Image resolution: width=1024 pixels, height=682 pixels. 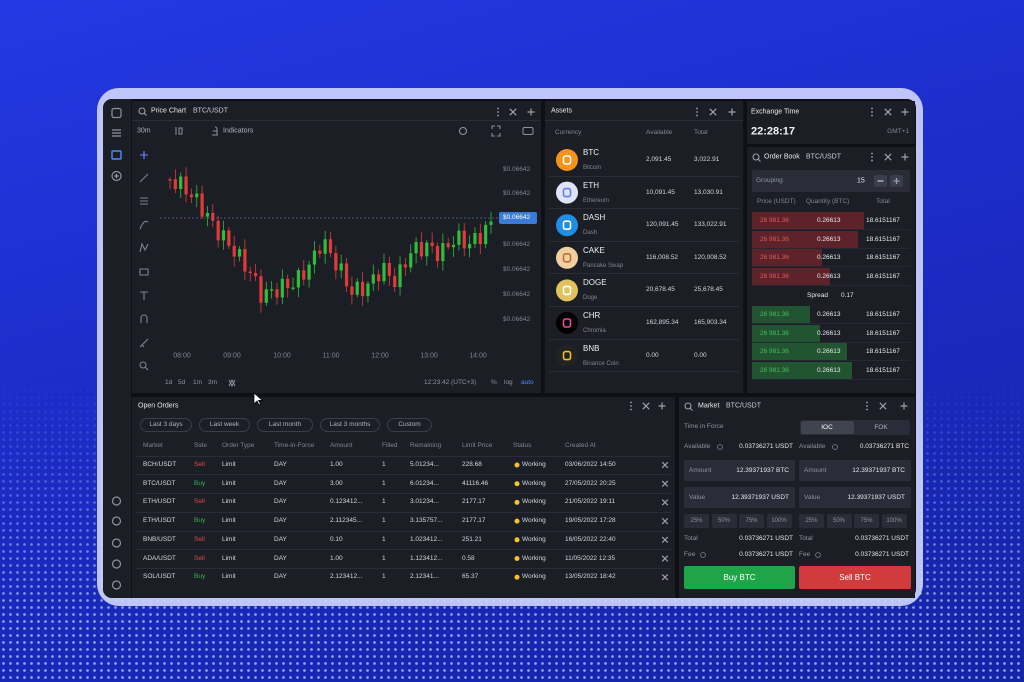 I want to click on filter-label: Last 3 days, so click(x=166, y=424).